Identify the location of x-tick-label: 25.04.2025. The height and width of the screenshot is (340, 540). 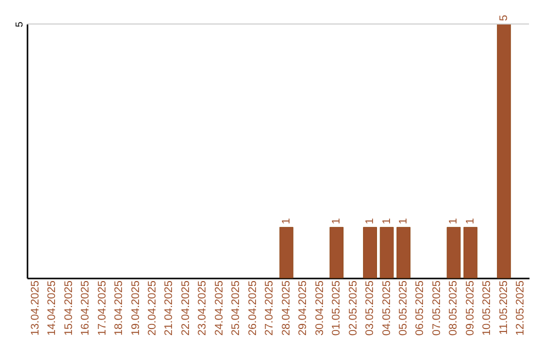
(236, 308).